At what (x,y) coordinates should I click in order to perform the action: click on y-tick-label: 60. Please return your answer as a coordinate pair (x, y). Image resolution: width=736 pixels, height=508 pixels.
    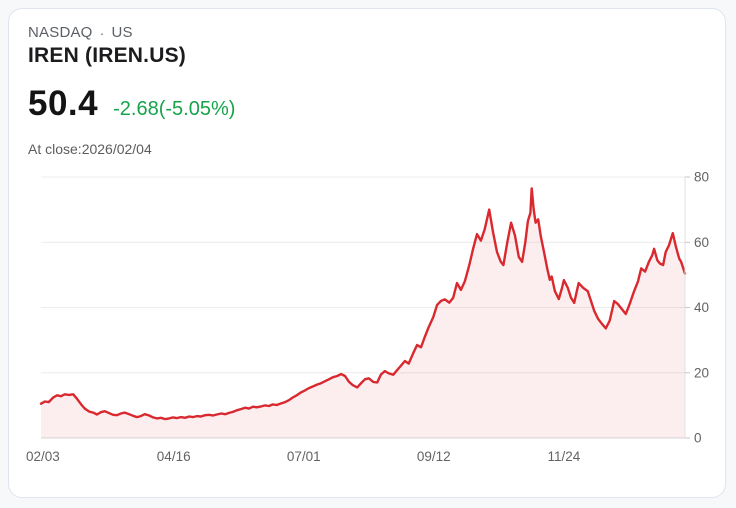
    Looking at the image, I should click on (701, 242).